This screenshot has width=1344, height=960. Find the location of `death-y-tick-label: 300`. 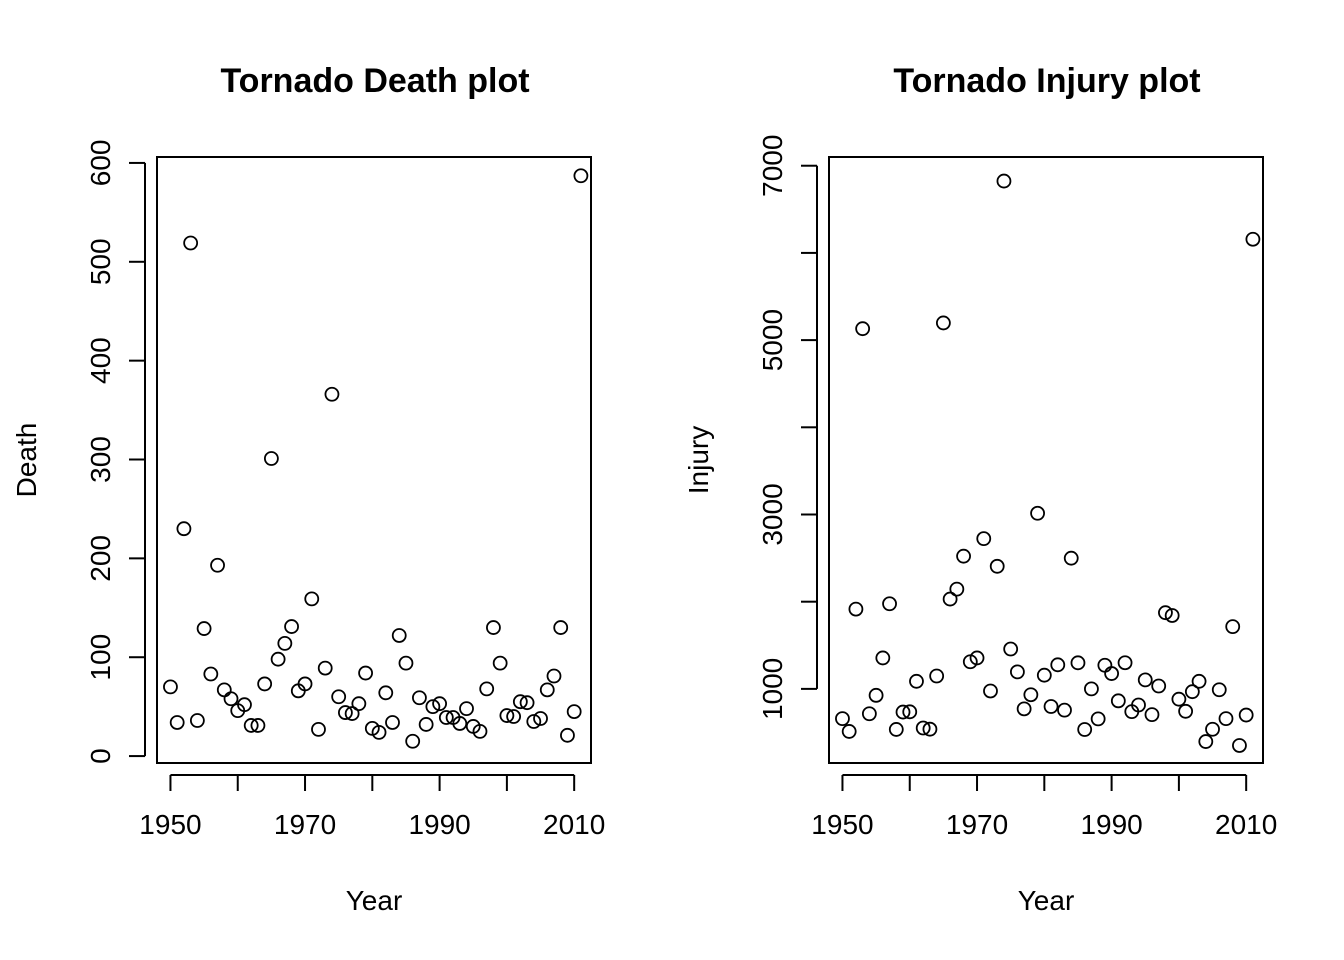

death-y-tick-label: 300 is located at coordinates (100, 459).